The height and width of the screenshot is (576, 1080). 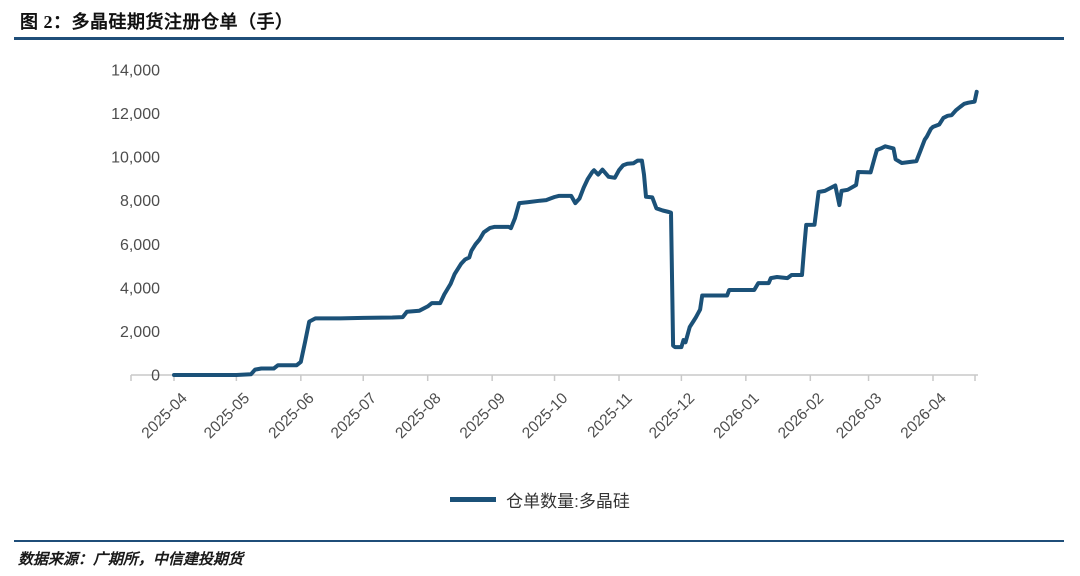 What do you see at coordinates (418, 416) in the screenshot?
I see `x-tick-label: 2025-08` at bounding box center [418, 416].